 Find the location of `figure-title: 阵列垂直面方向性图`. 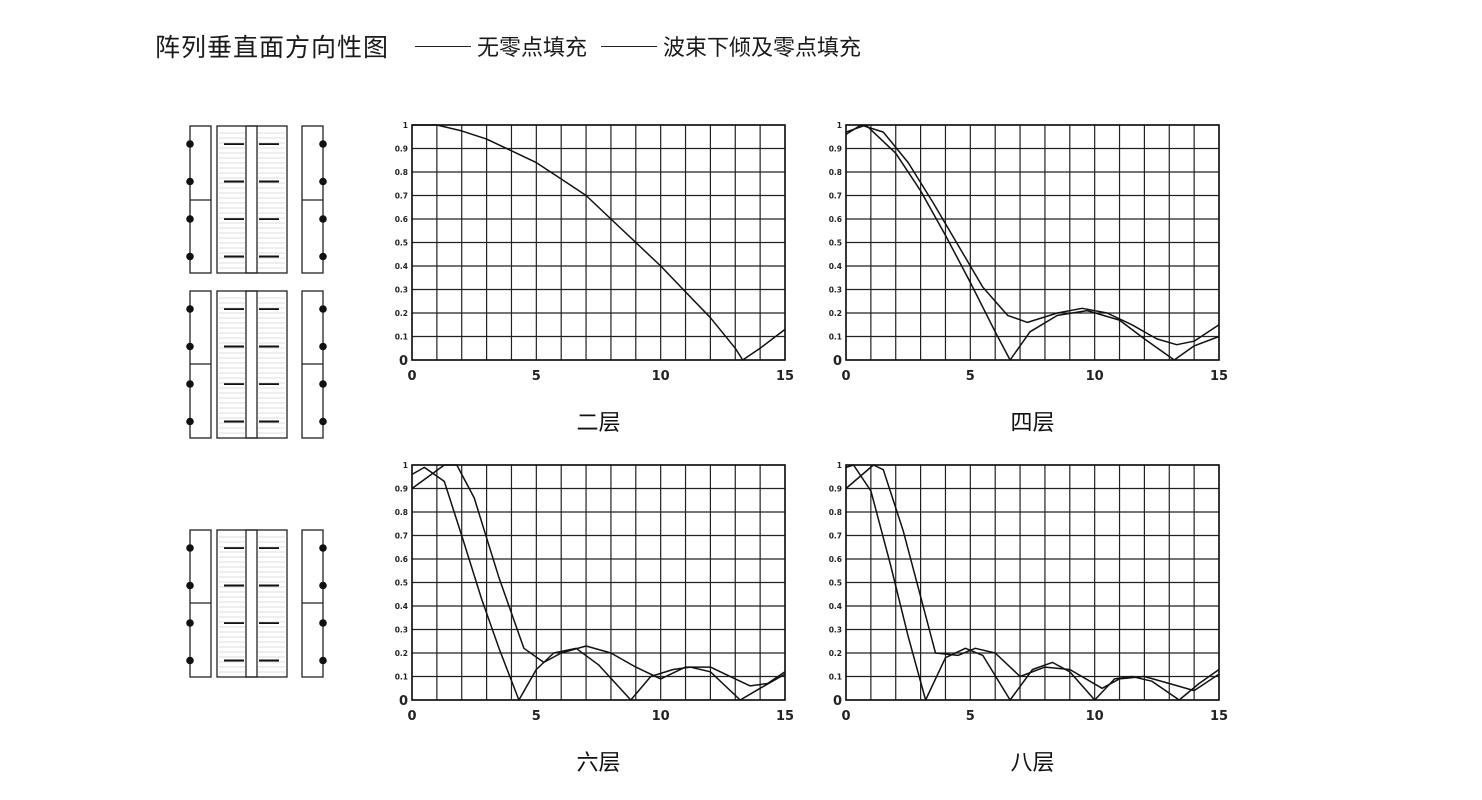

figure-title: 阵列垂直面方向性图 is located at coordinates (272, 47).